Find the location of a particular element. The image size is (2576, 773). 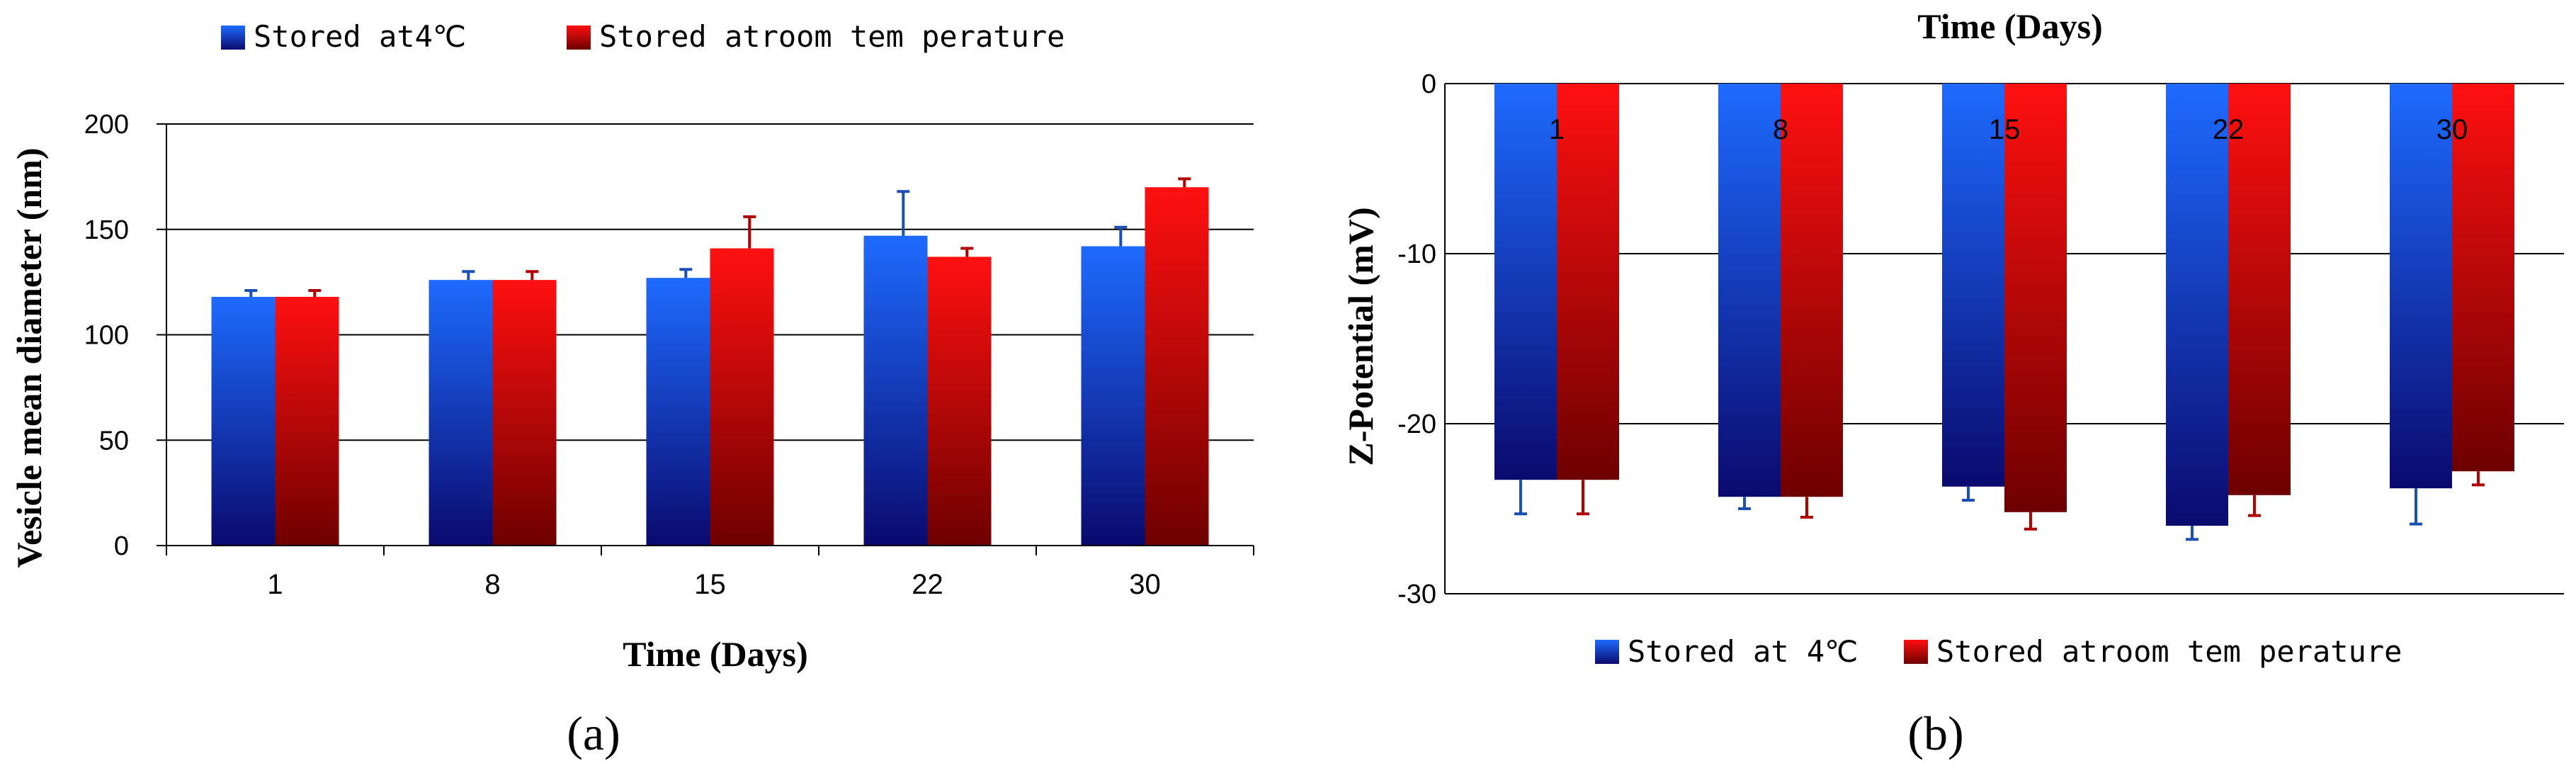

legend-a-label-4c: Stored at4℃ is located at coordinates (360, 36).